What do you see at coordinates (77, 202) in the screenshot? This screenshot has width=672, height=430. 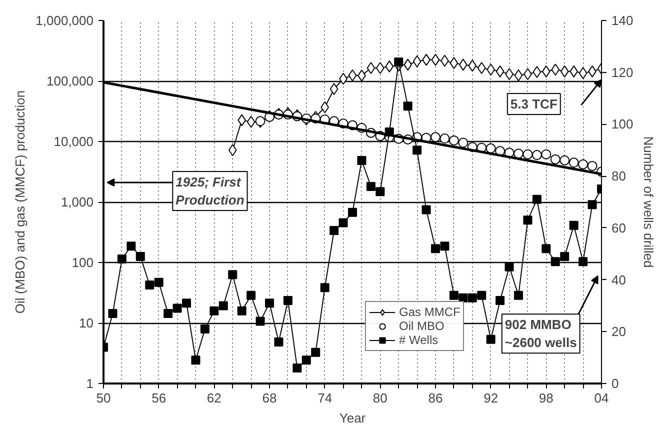 I see `y-tick-label: 1,000` at bounding box center [77, 202].